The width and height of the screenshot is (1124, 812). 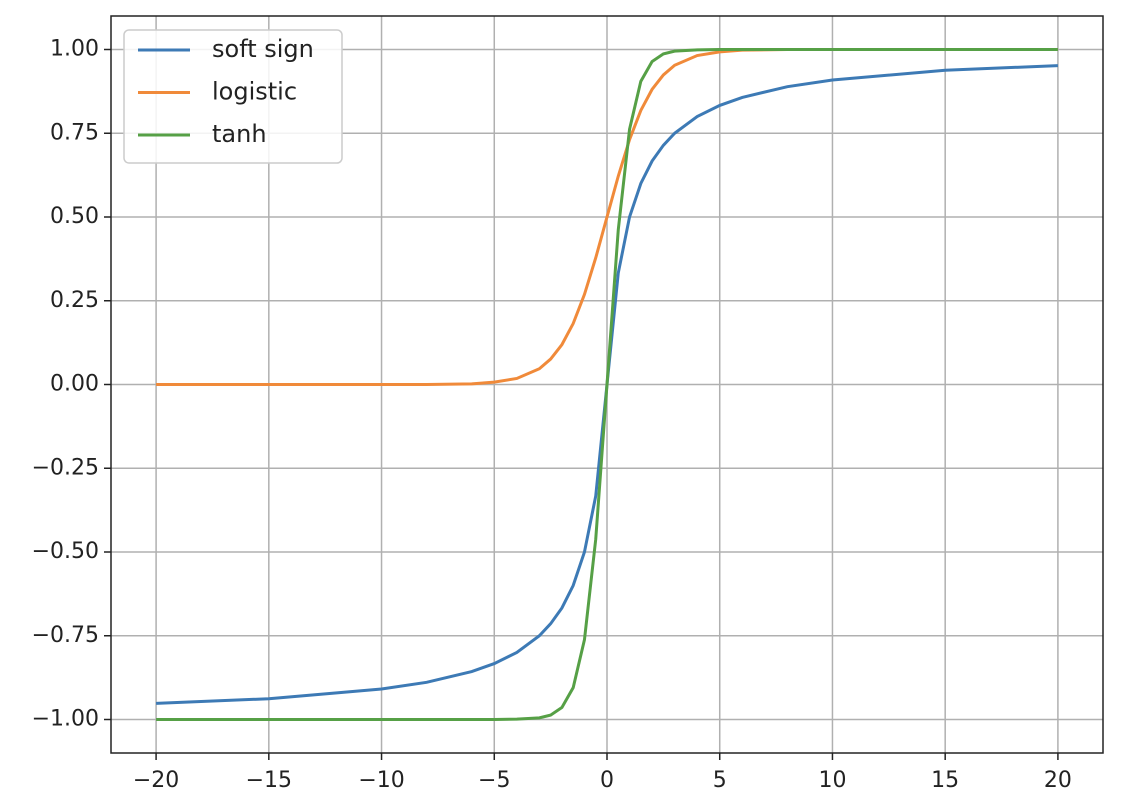 What do you see at coordinates (74, 49) in the screenshot?
I see `y-tick-label: 1.00` at bounding box center [74, 49].